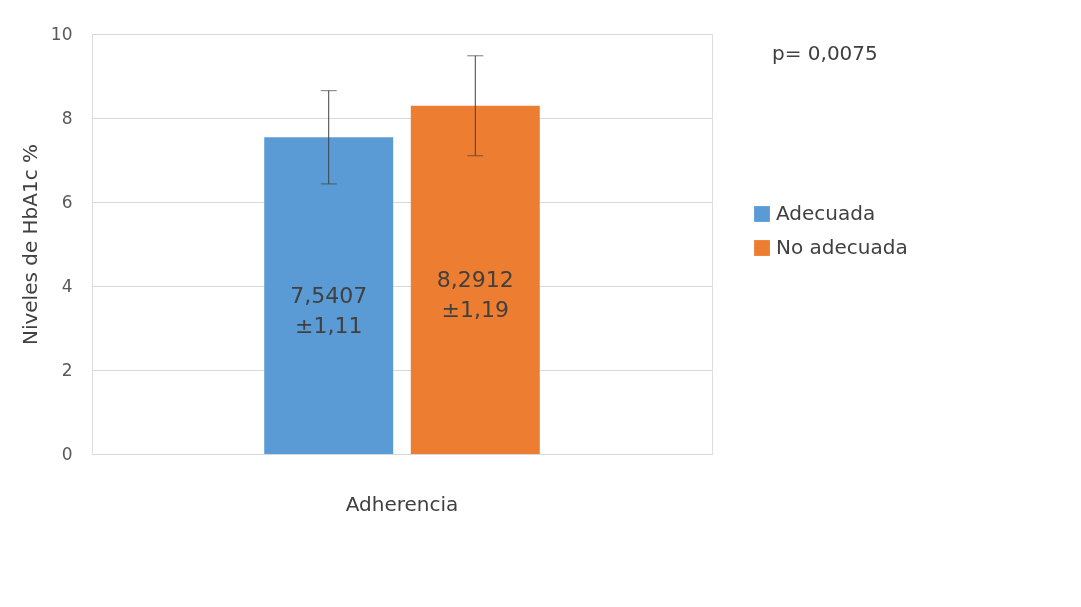  What do you see at coordinates (67, 117) in the screenshot?
I see `y-tick-label: 8` at bounding box center [67, 117].